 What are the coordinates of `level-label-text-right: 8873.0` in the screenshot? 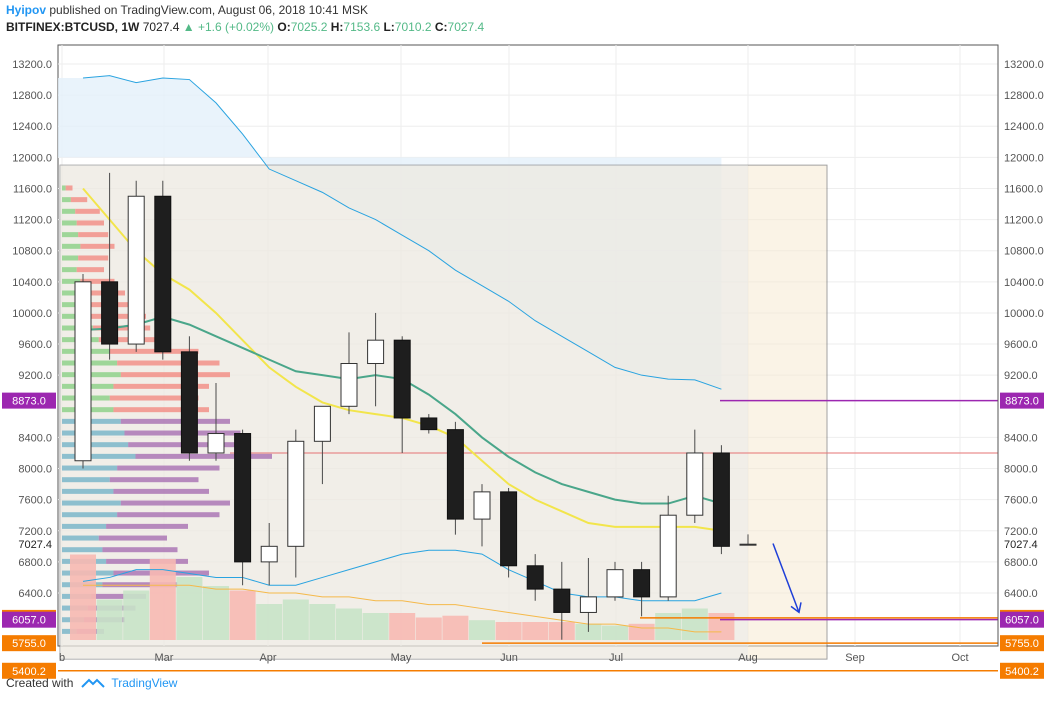 It's located at (1022, 402).